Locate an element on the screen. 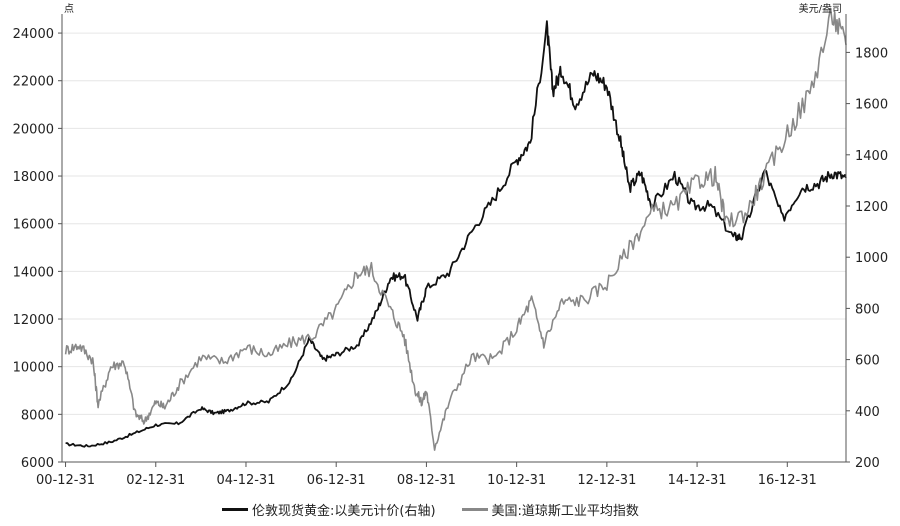 This screenshot has height=526, width=900. right-tick-label: 600 is located at coordinates (867, 361).